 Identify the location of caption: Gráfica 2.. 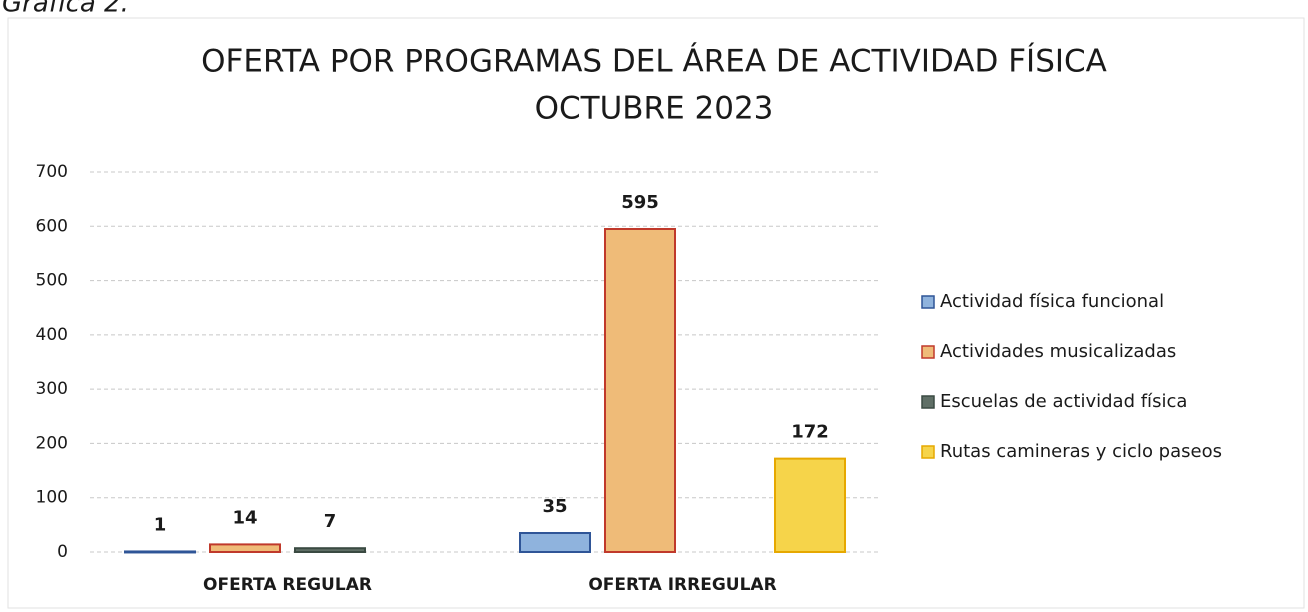
(65, 9).